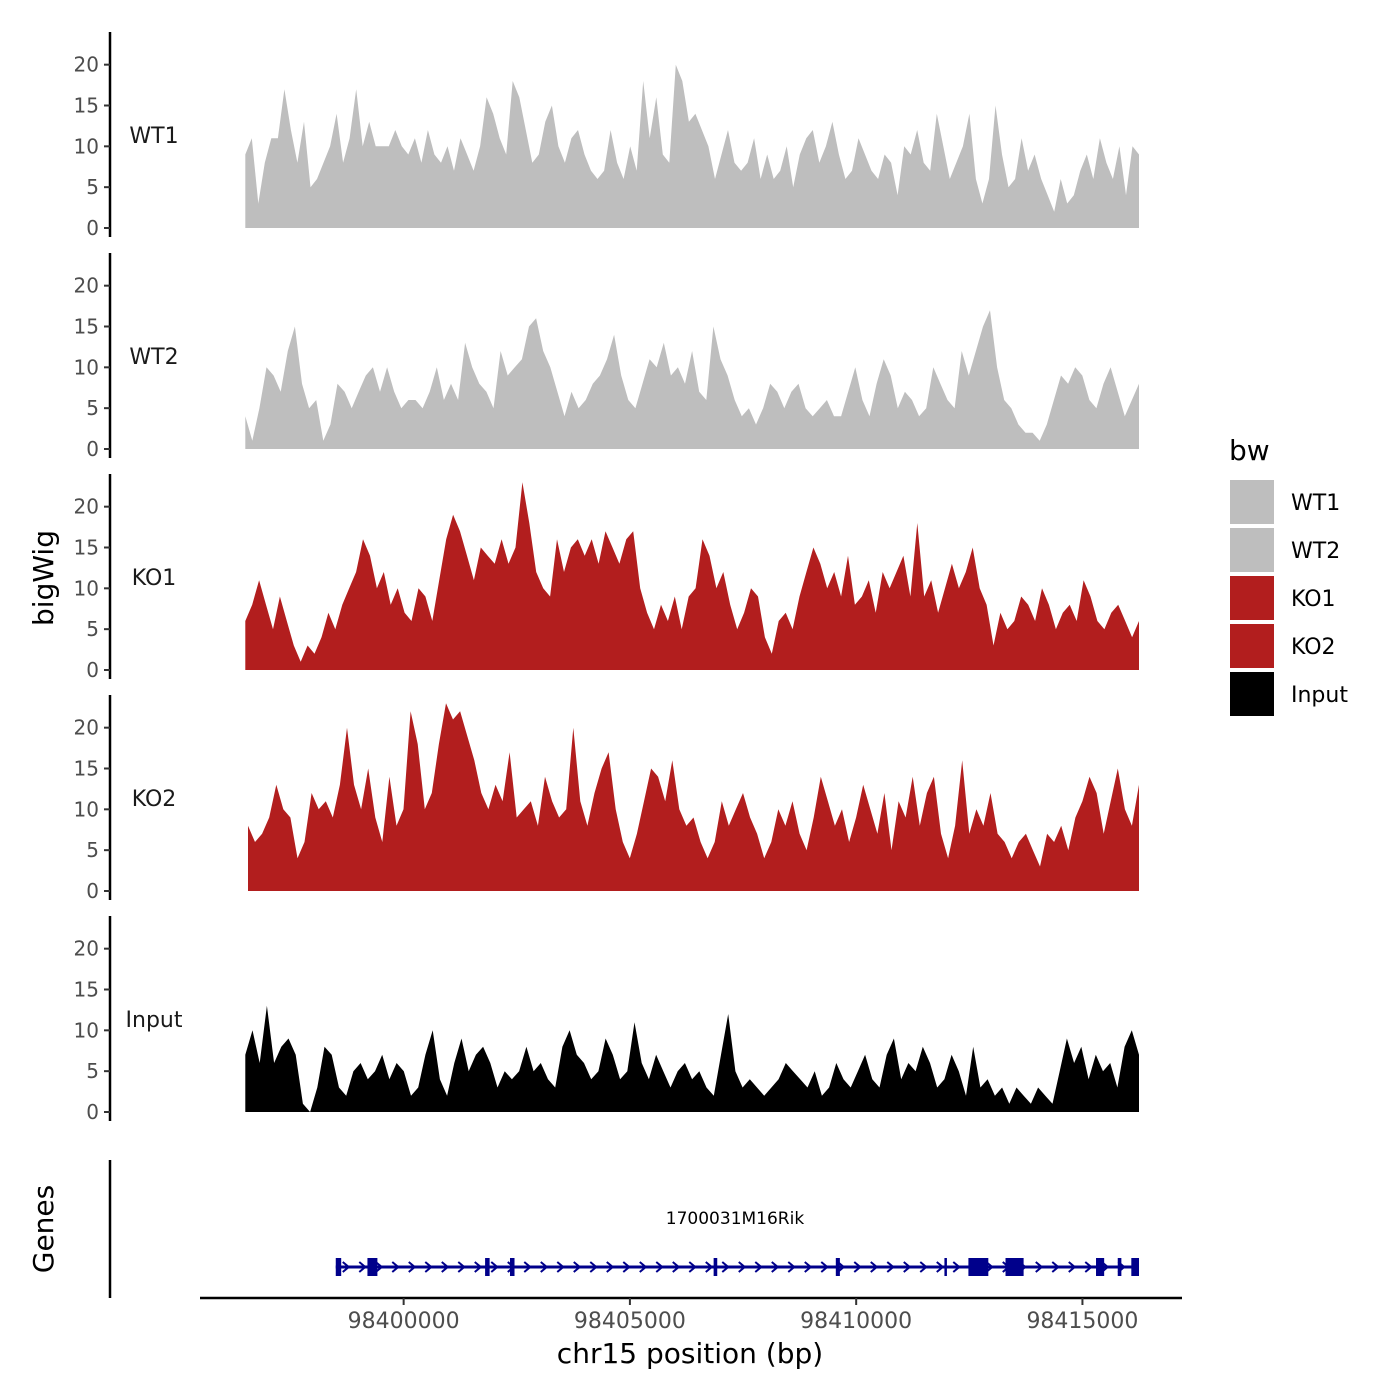 The height and width of the screenshot is (1400, 1400). Describe the element at coordinates (154, 799) in the screenshot. I see `series-label: KO2` at that location.